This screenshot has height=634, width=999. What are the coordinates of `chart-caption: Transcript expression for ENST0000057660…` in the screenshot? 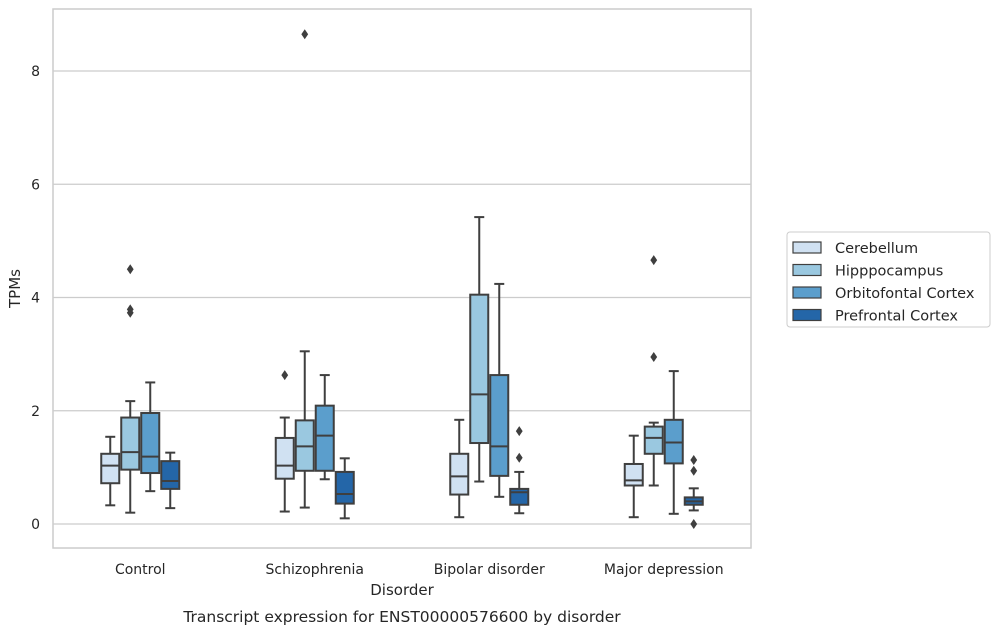 It's located at (401, 617).